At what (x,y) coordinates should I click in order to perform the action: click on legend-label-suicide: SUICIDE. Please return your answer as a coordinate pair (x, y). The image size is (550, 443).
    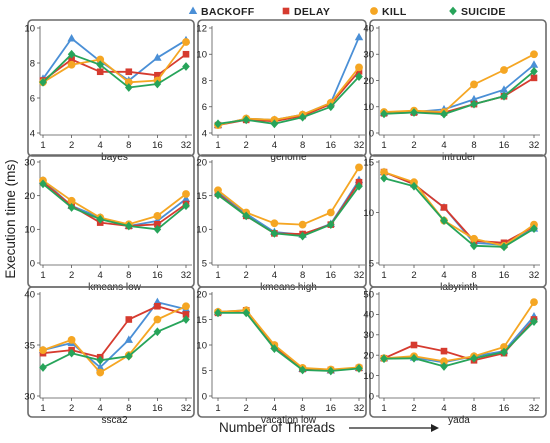
    Looking at the image, I should click on (483, 12).